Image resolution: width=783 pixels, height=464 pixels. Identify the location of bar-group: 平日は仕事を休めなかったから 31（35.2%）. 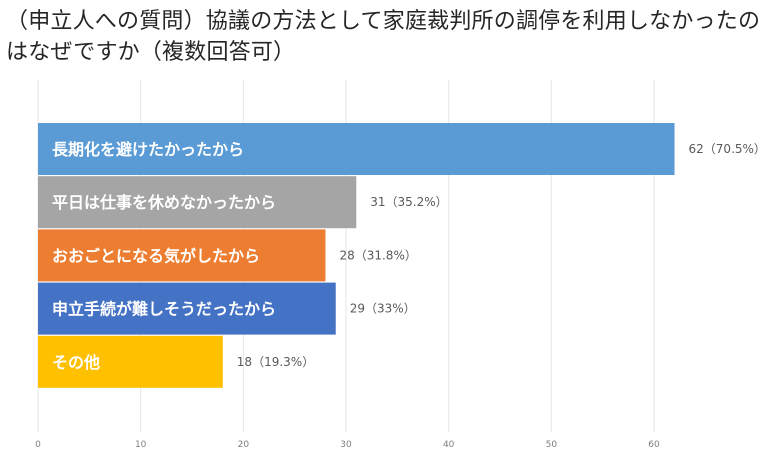
(243, 202).